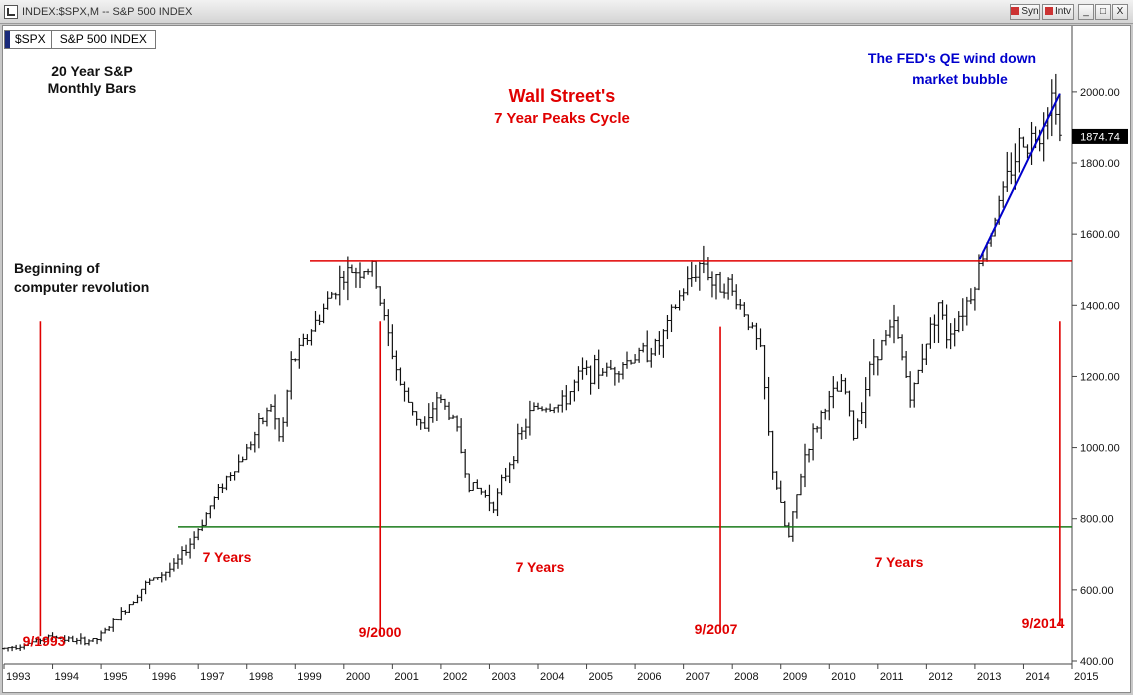 Image resolution: width=1133 pixels, height=695 pixels. What do you see at coordinates (1100, 235) in the screenshot?
I see `y-tick-label: 1600.00` at bounding box center [1100, 235].